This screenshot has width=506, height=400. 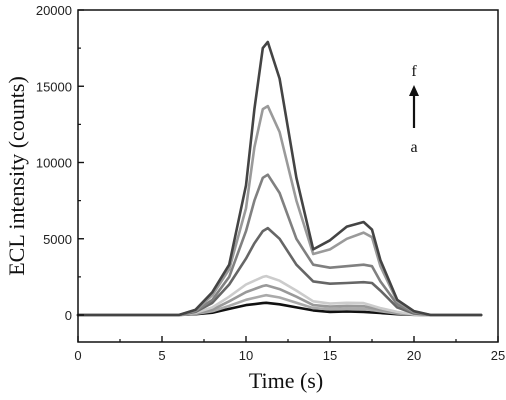 What do you see at coordinates (68, 315) in the screenshot?
I see `y-tick-label: 0` at bounding box center [68, 315].